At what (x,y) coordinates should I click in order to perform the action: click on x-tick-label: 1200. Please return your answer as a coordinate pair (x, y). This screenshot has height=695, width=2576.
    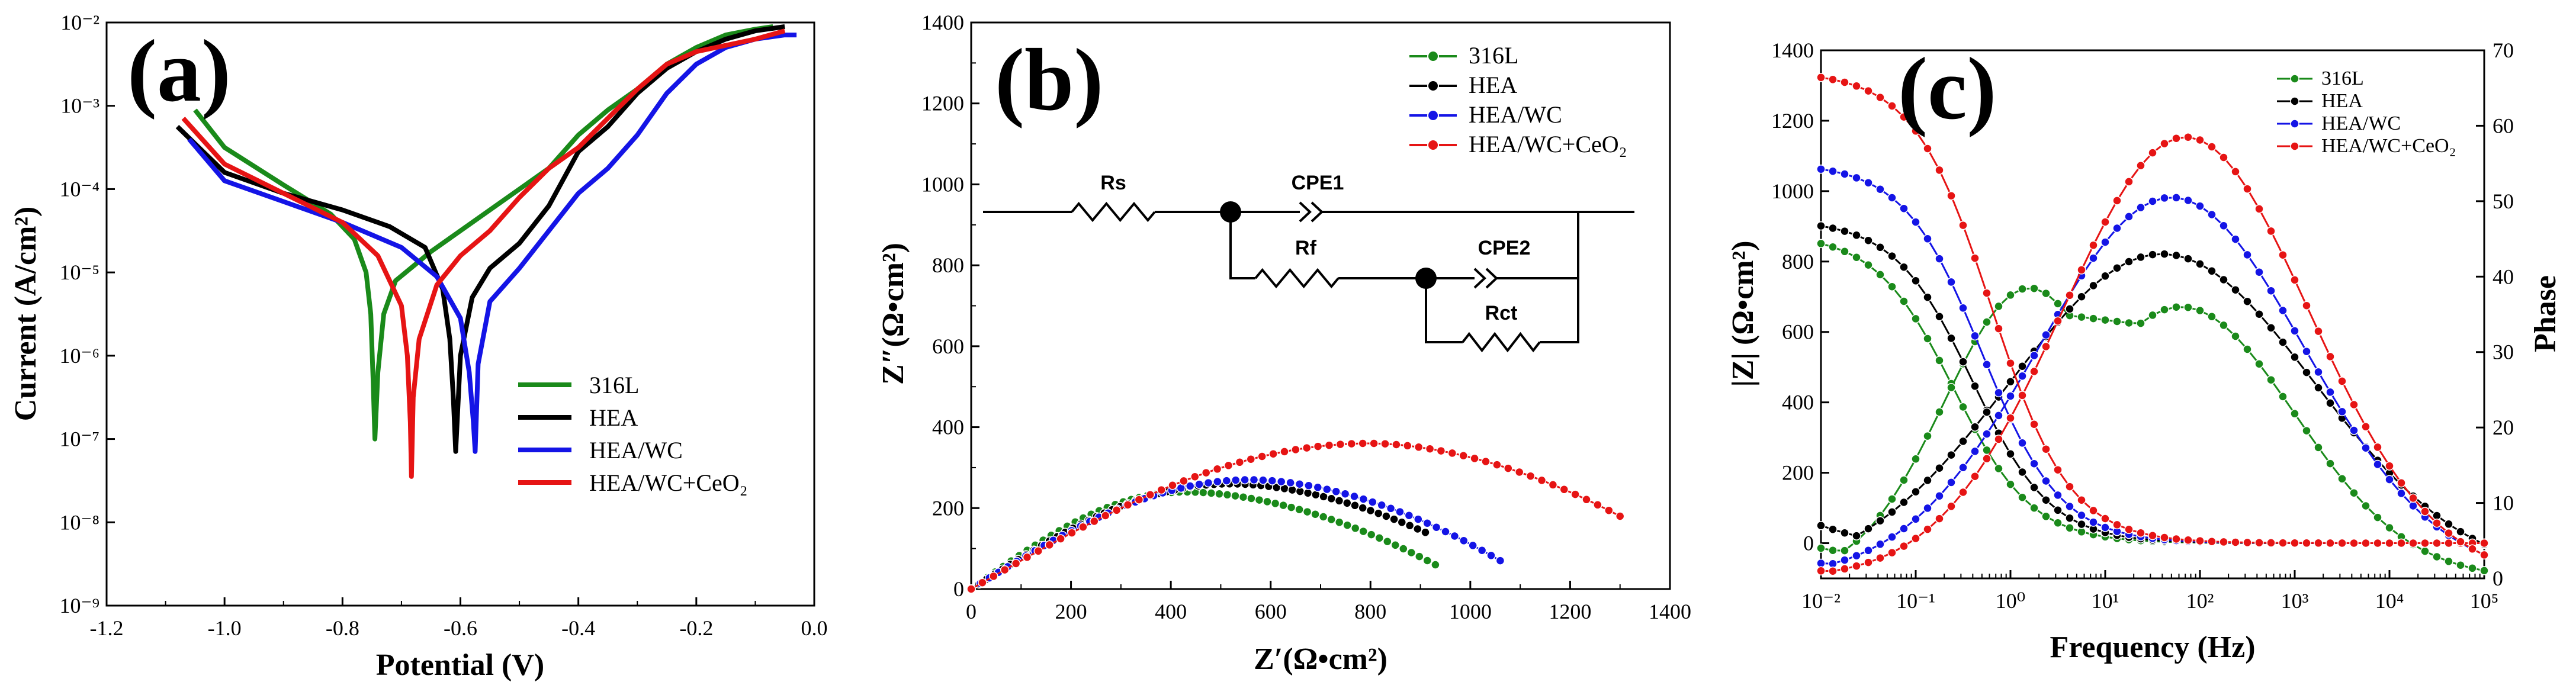
    Looking at the image, I should click on (1570, 611).